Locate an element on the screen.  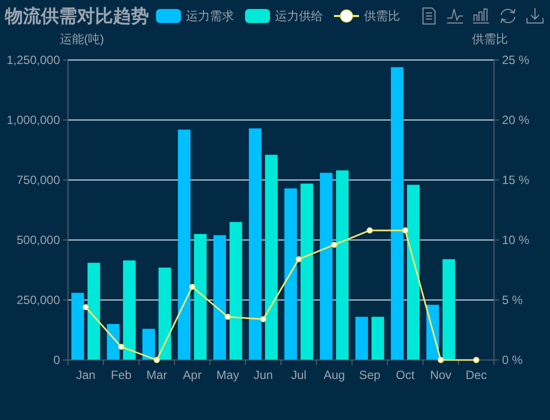
ytick: 1,000,000 is located at coordinates (33, 120).